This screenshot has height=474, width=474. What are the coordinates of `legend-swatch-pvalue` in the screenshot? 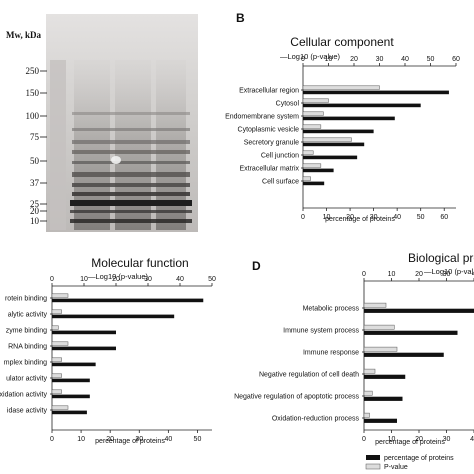 It's located at (373, 466).